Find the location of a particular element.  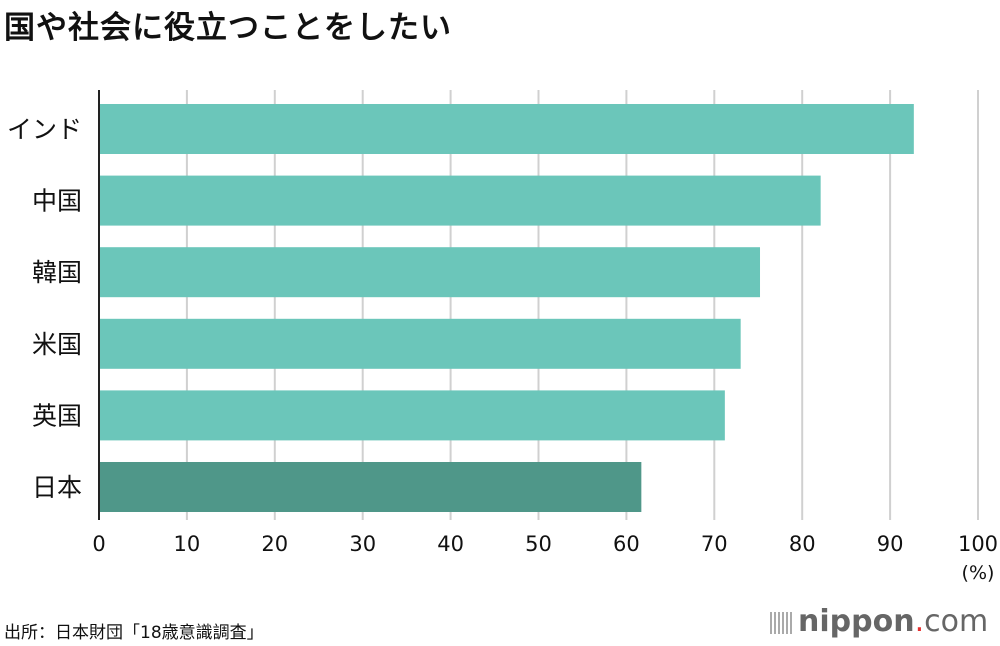

x-tick-label: 90 is located at coordinates (890, 544).